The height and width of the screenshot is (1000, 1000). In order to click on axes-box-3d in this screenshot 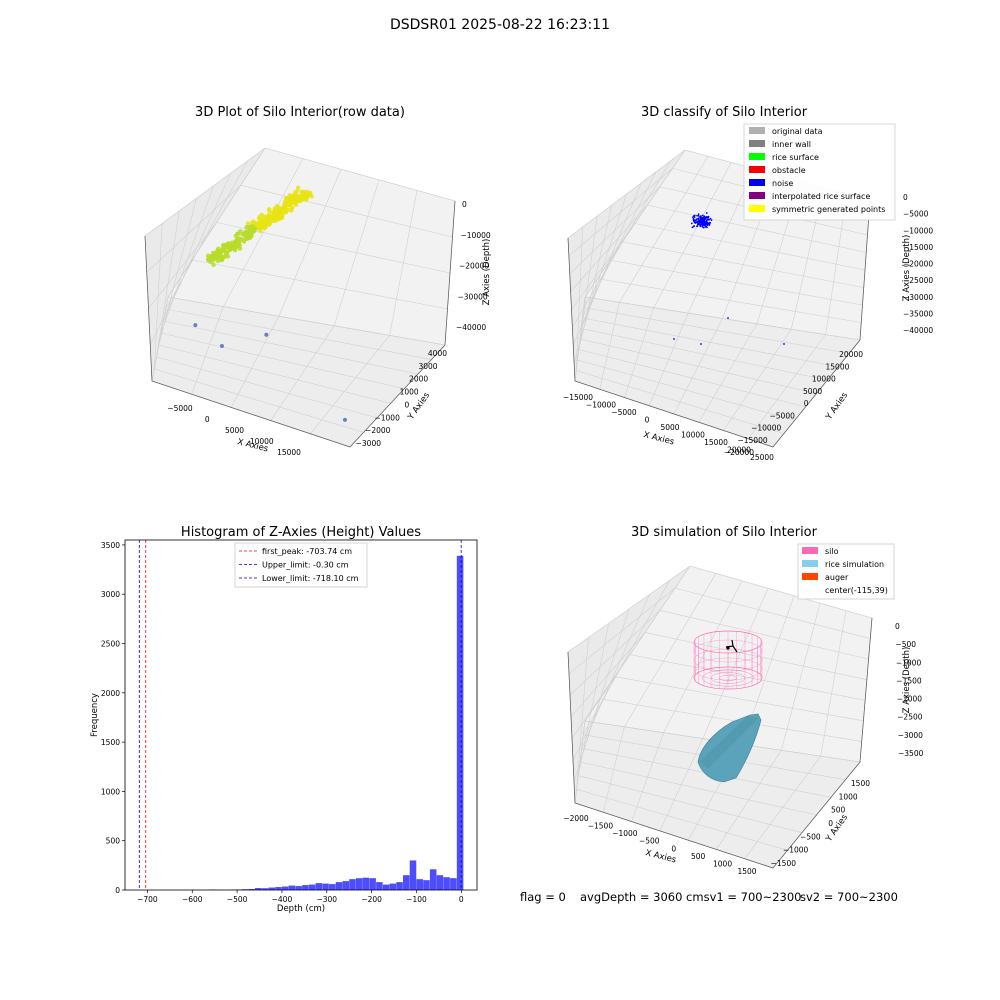, I will do `click(300, 297)`.